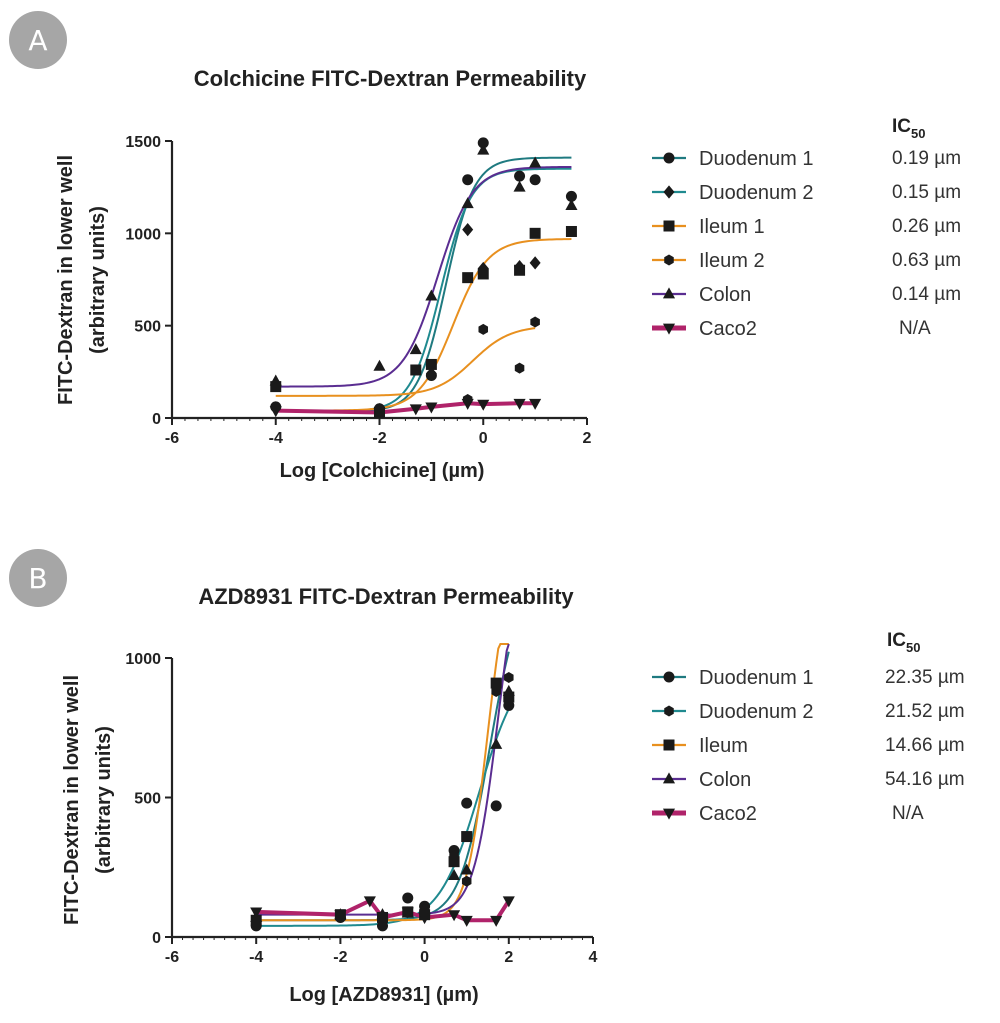  Describe the element at coordinates (104, 800) in the screenshot. I see `chart-b-ylabel-line2: (arbitrary units)` at that location.